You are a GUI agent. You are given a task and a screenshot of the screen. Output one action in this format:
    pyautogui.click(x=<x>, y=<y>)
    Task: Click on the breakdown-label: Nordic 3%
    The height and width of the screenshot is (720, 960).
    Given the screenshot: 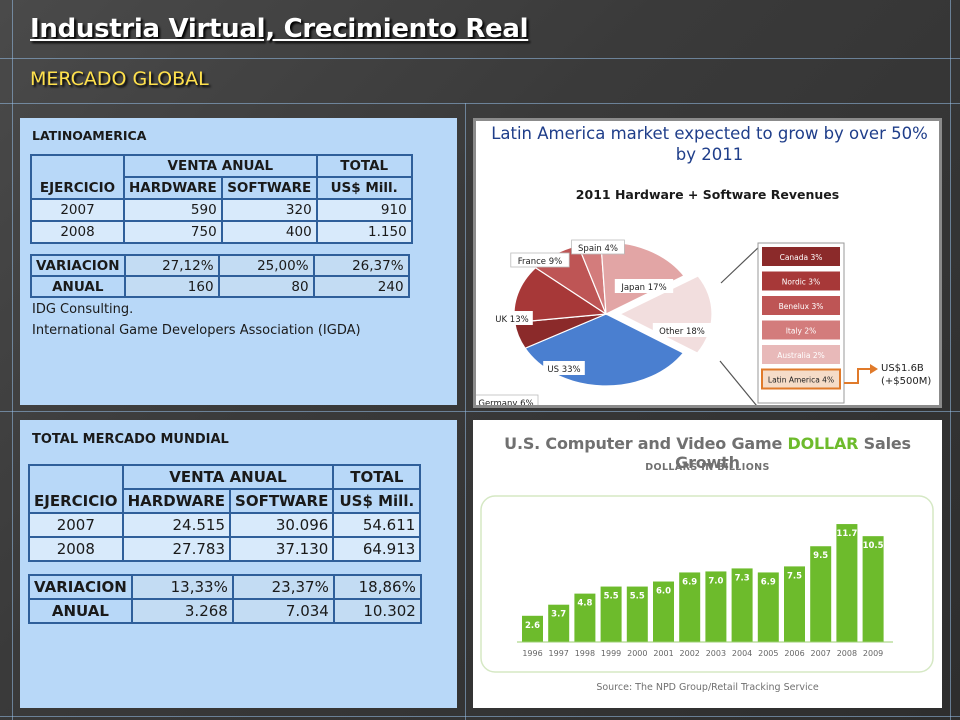 What is the action you would take?
    pyautogui.click(x=801, y=282)
    